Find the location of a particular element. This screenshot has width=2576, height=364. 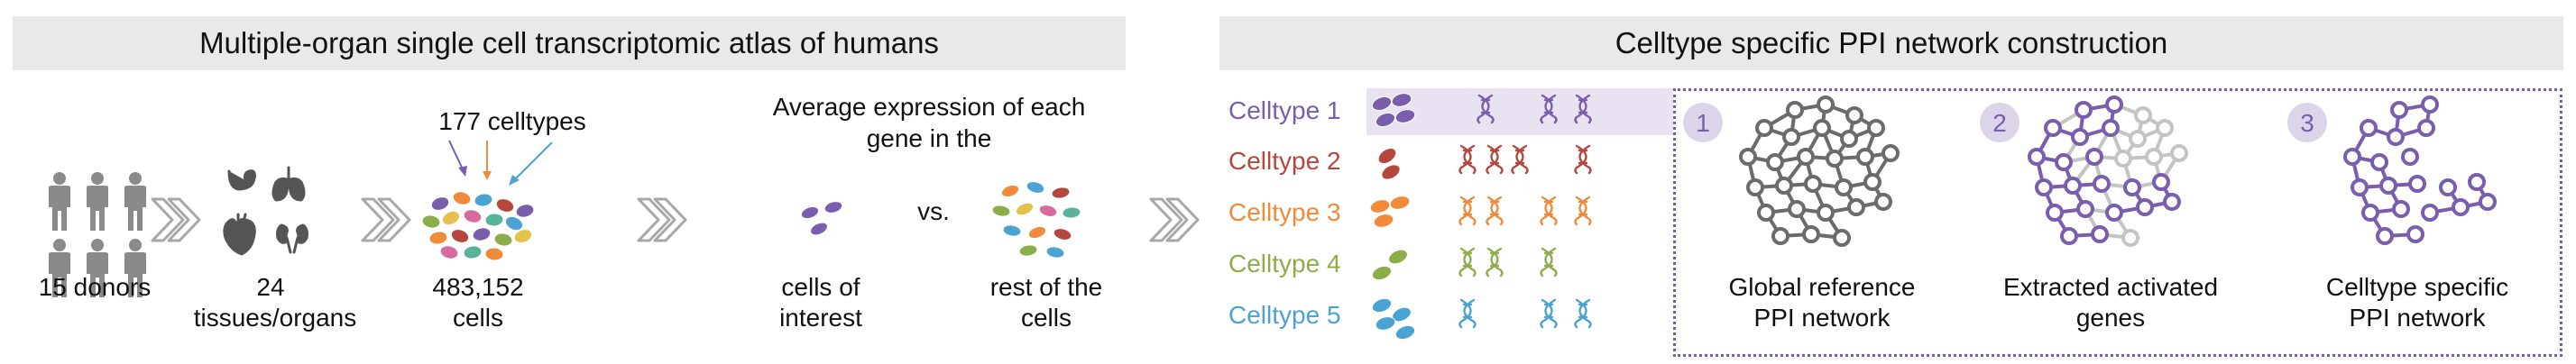

step-1-number: 1 is located at coordinates (1703, 123).